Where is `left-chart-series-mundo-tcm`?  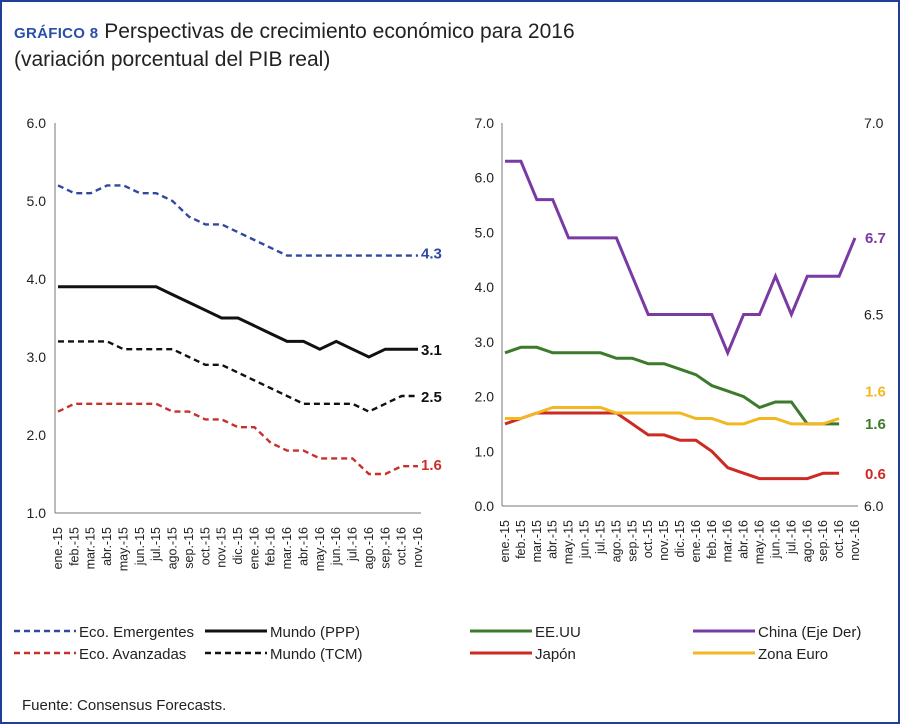
left-chart-series-mundo-tcm is located at coordinates (238, 376).